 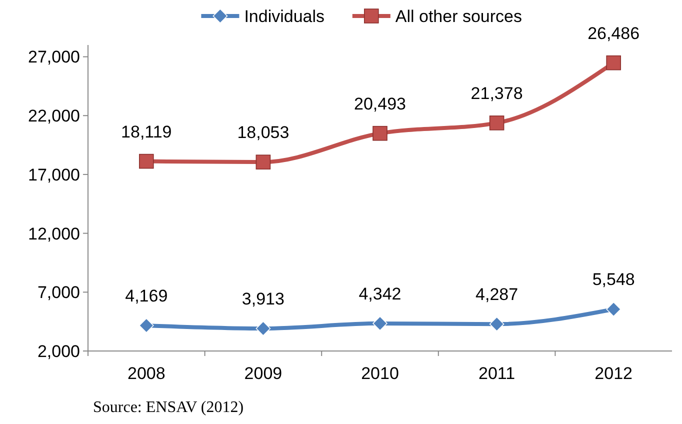 What do you see at coordinates (54, 57) in the screenshot?
I see `y-tick-label: 27,000` at bounding box center [54, 57].